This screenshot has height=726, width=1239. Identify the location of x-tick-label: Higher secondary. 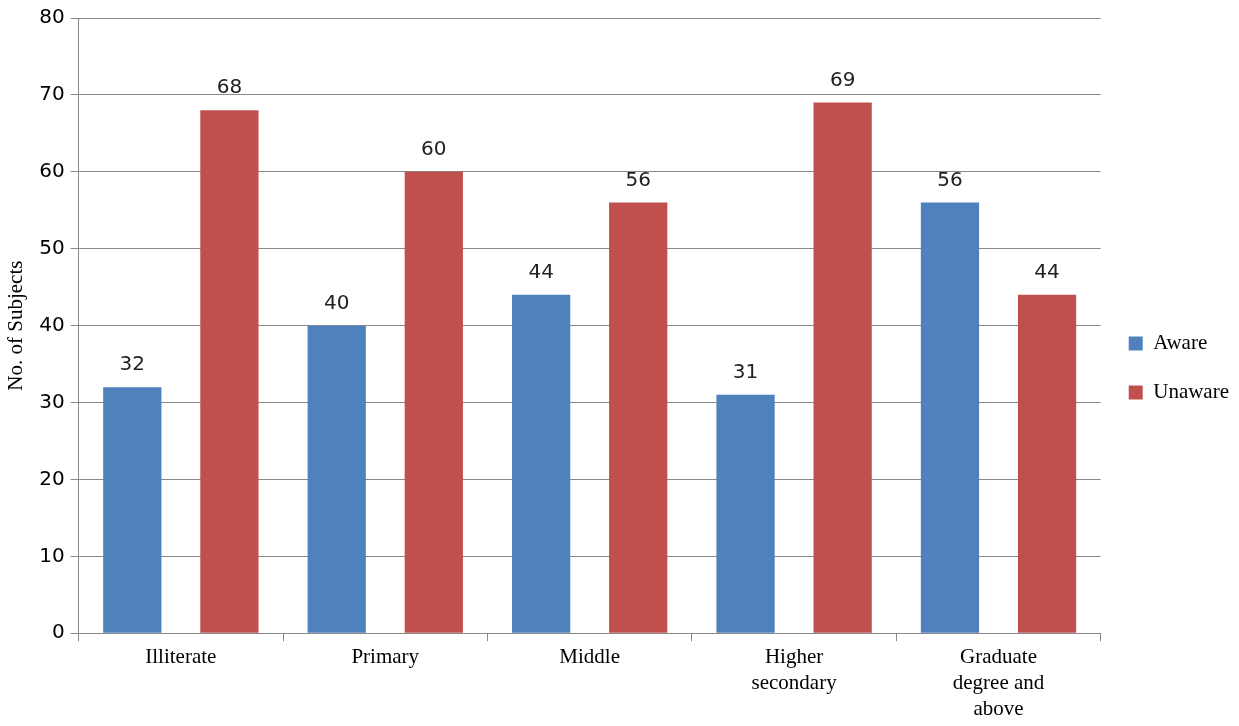
(794, 669).